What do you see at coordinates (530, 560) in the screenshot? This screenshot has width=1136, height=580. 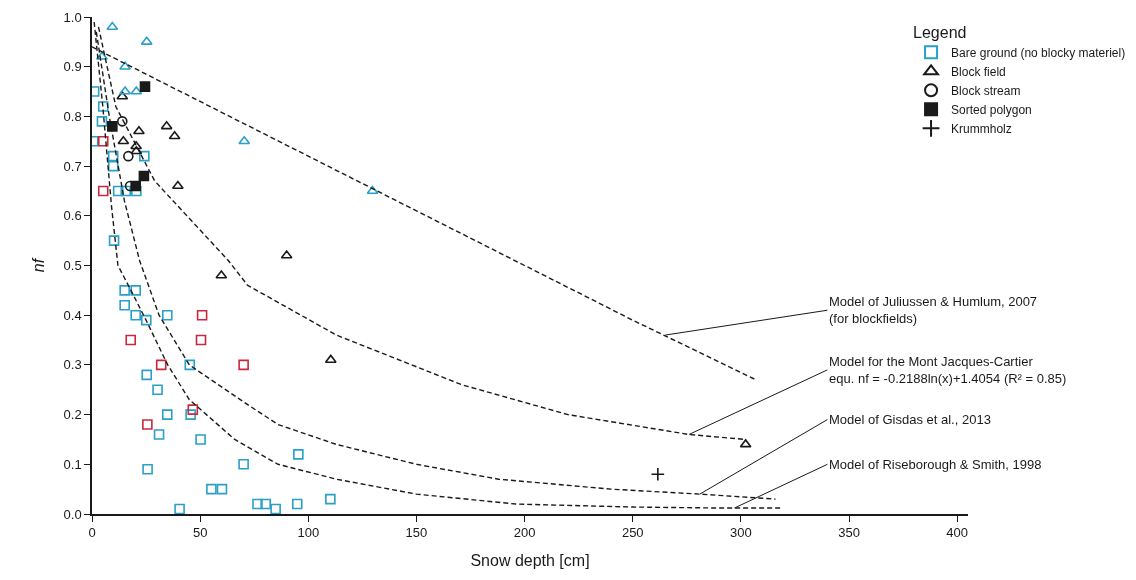 I see `x-axis-title: Snow depth [cm]` at bounding box center [530, 560].